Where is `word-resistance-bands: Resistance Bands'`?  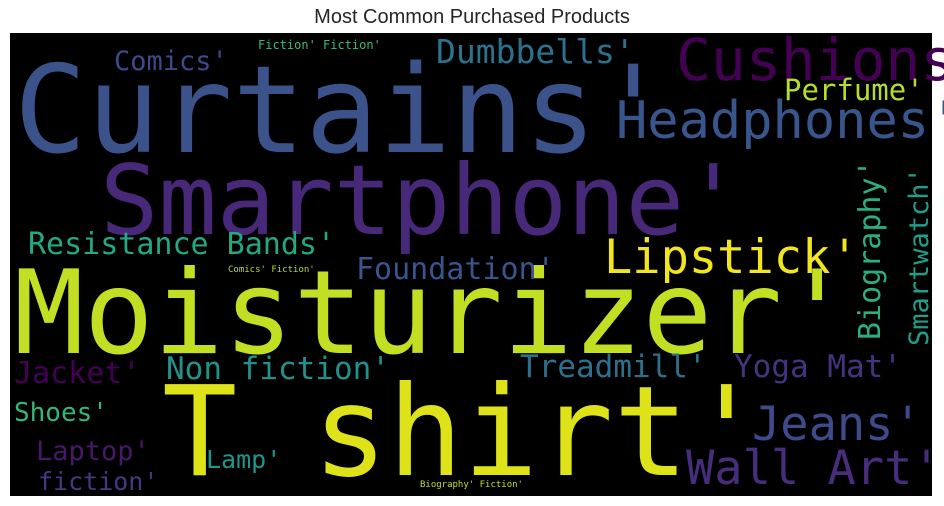
word-resistance-bands: Resistance Bands' is located at coordinates (181, 244).